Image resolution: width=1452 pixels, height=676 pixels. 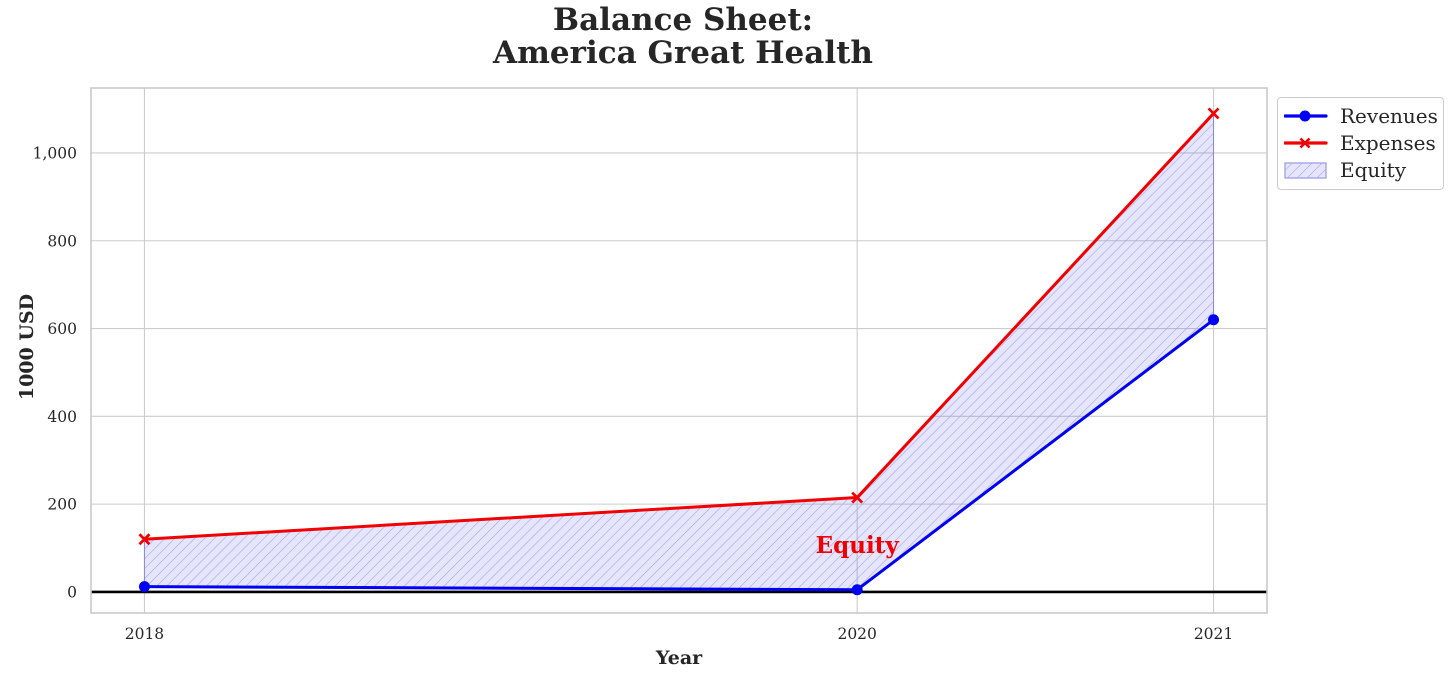 I want to click on legend: Revenues Expenses Equity, so click(x=1360, y=143).